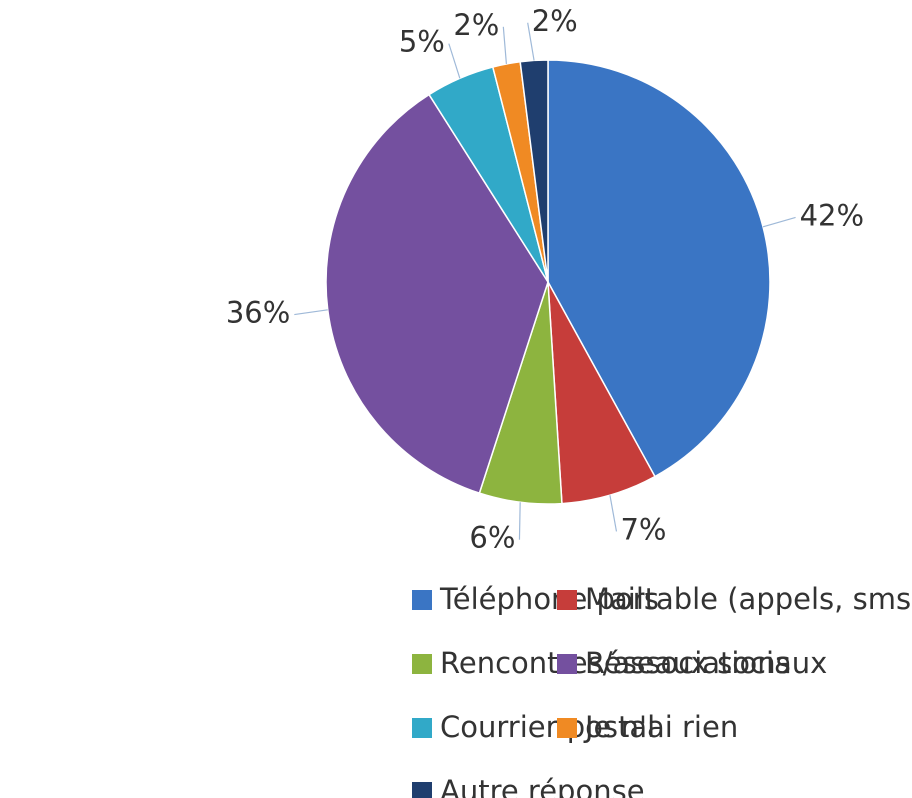  Describe the element at coordinates (675, 599) in the screenshot. I see `legend-label: Téléphone portable (appels, sms)` at that location.